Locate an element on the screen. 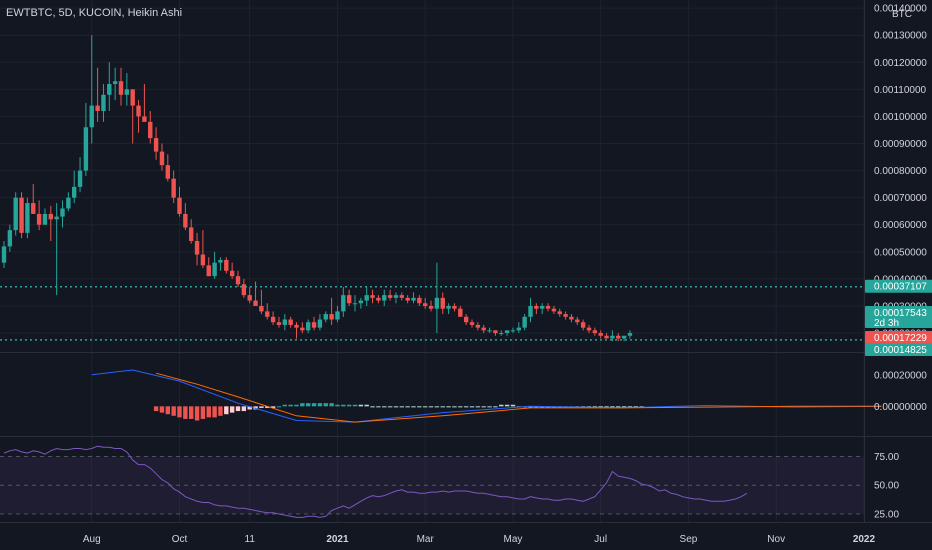  price-tick-label: 0.00070000 is located at coordinates (900, 198).